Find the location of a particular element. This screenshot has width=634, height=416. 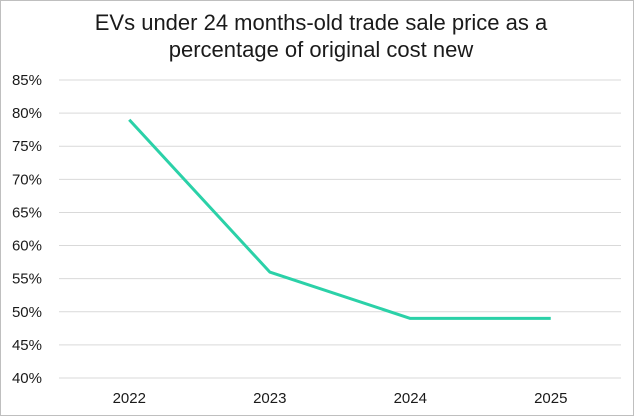

y-tick-label: 55% is located at coordinates (27, 279).